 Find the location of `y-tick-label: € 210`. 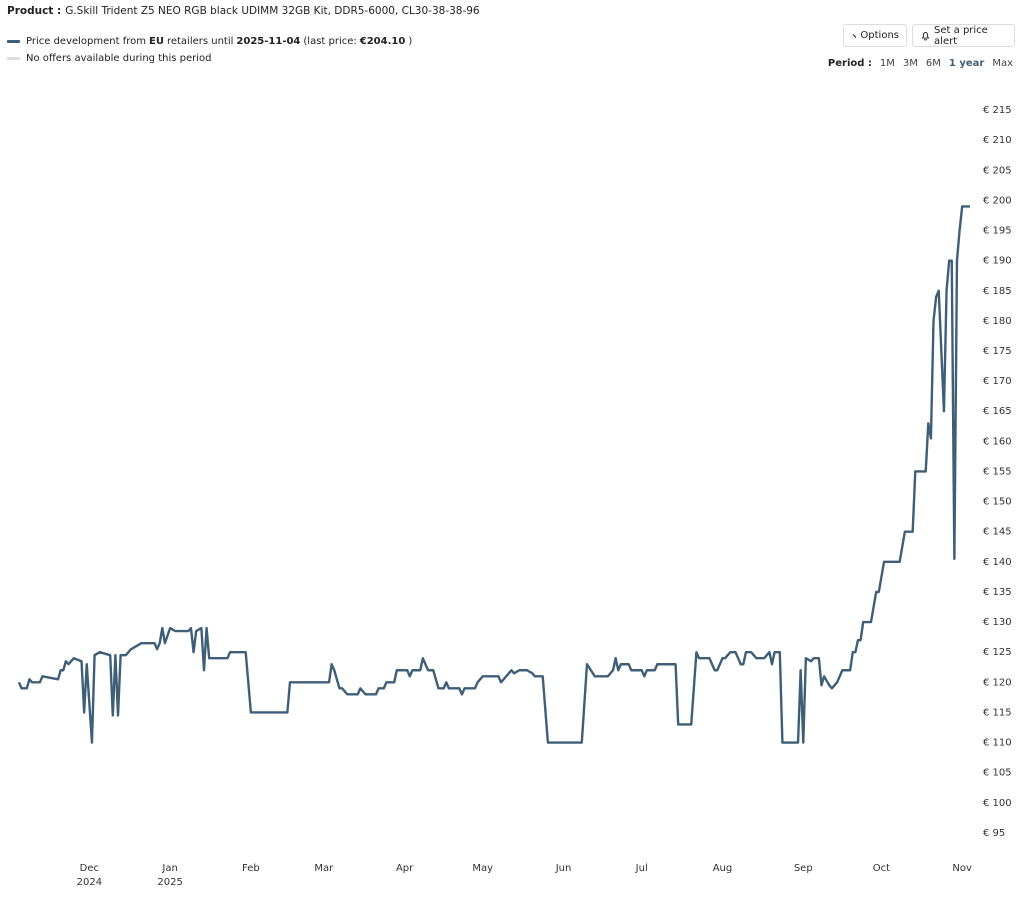

y-tick-label: € 210 is located at coordinates (997, 140).